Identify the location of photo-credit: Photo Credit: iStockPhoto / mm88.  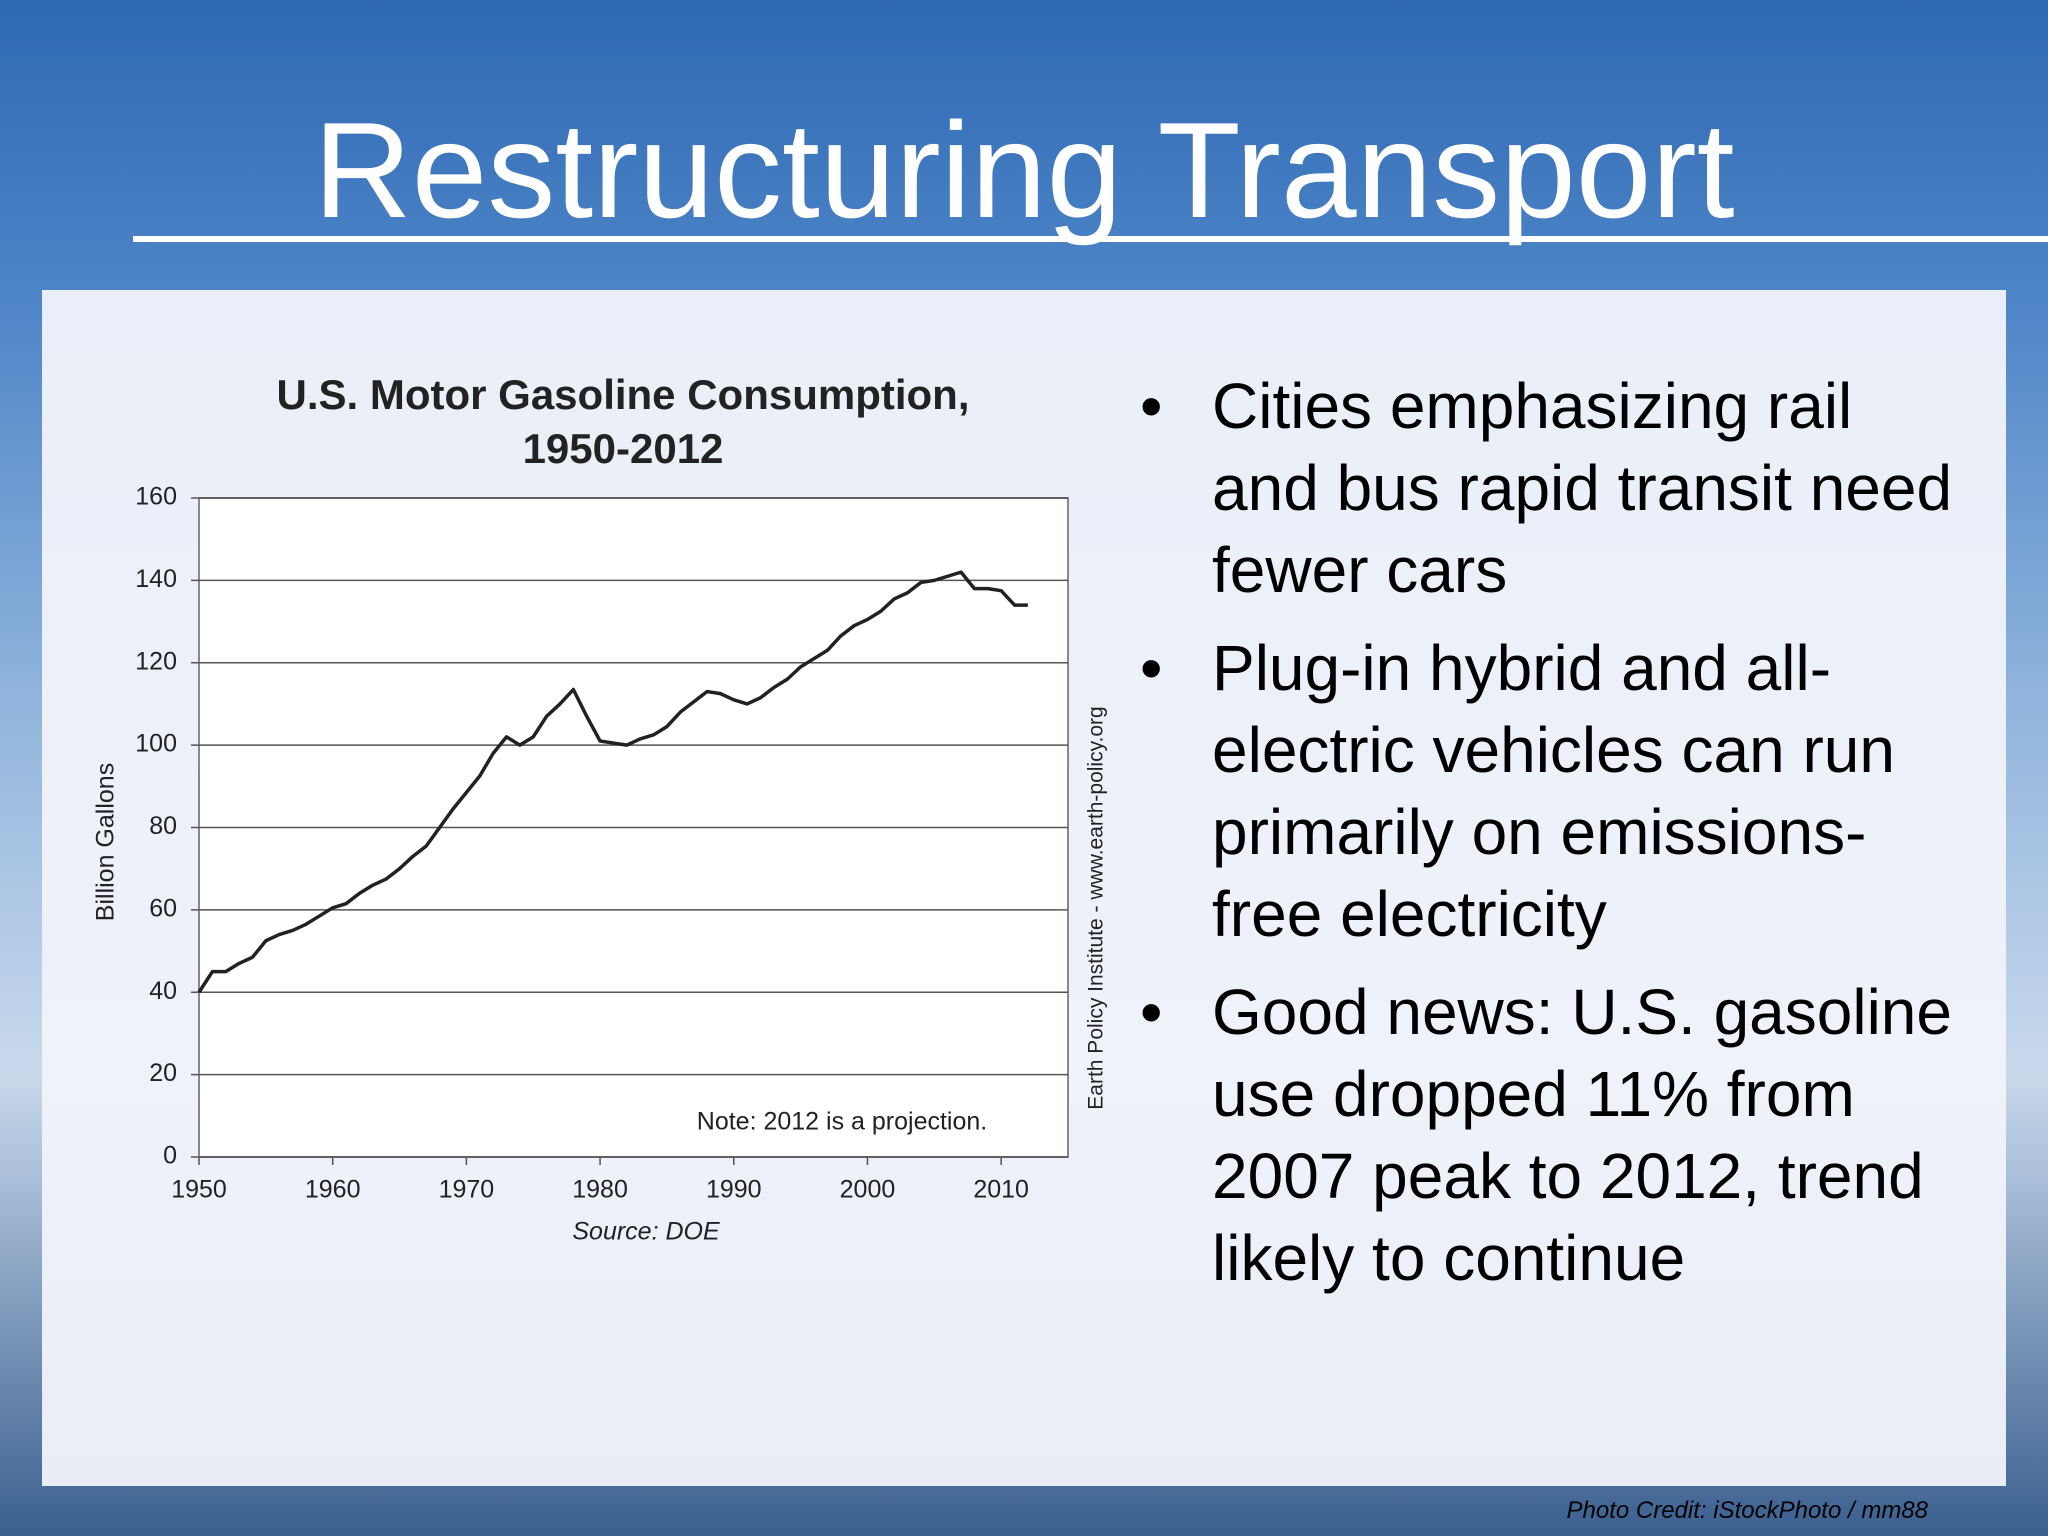
(1747, 1510).